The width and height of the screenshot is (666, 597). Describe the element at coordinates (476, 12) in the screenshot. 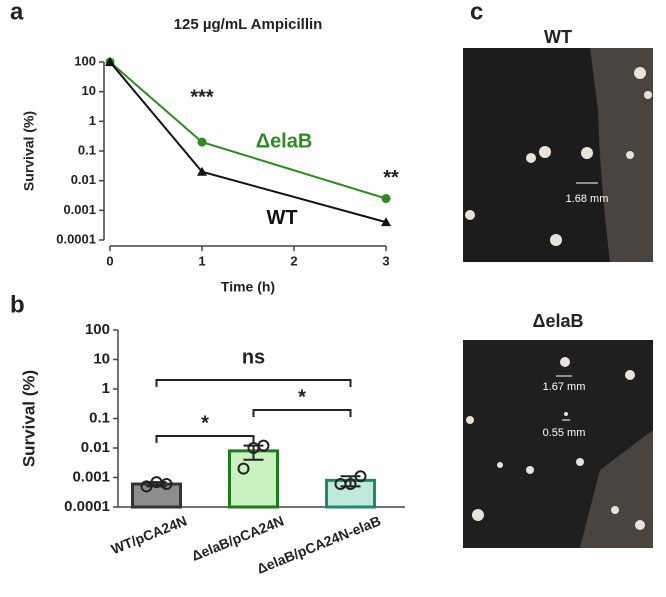

I see `panel-label: c` at that location.